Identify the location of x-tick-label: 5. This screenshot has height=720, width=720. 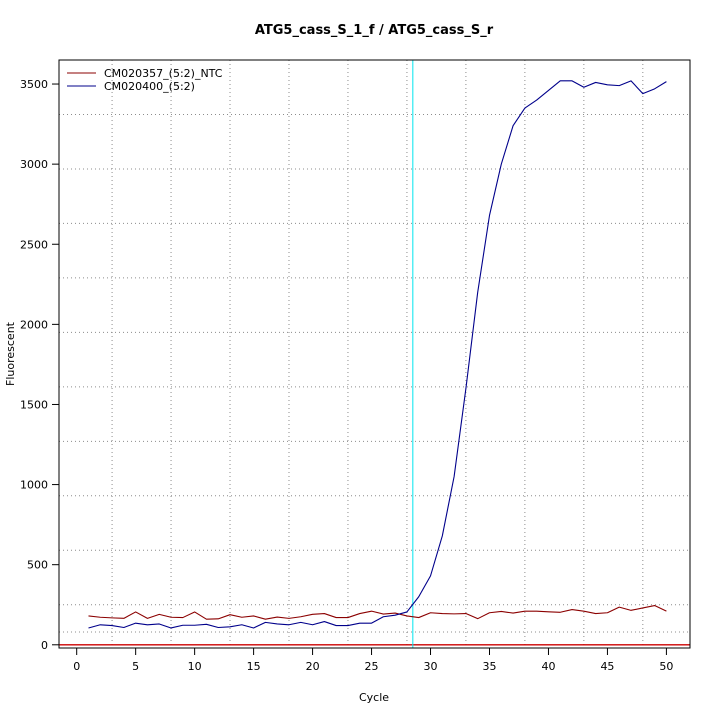
(135, 666).